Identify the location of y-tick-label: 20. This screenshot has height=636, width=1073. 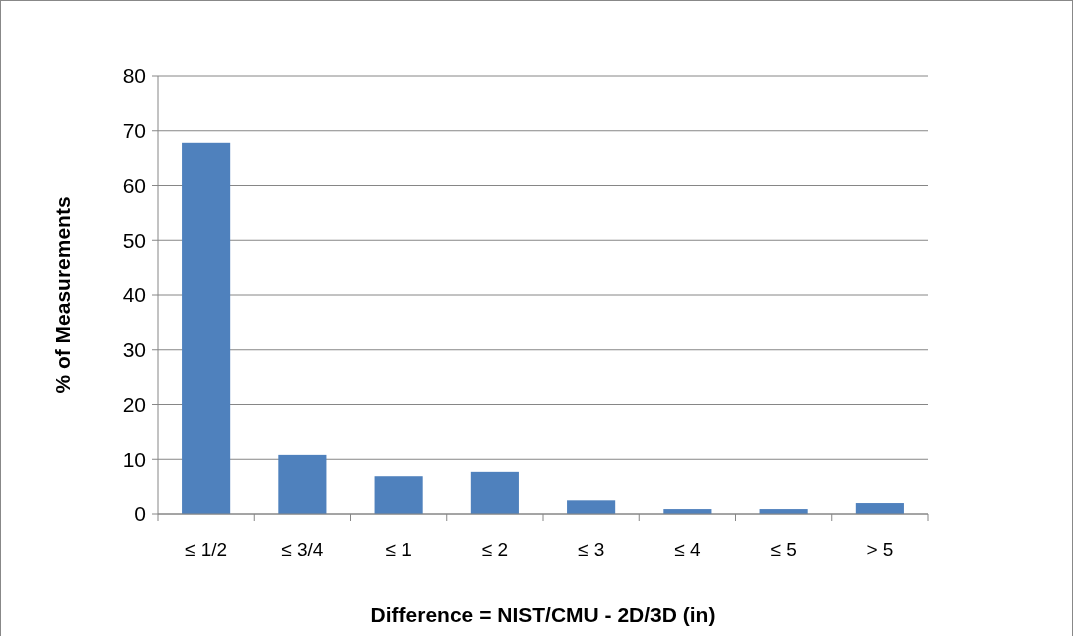
(134, 404).